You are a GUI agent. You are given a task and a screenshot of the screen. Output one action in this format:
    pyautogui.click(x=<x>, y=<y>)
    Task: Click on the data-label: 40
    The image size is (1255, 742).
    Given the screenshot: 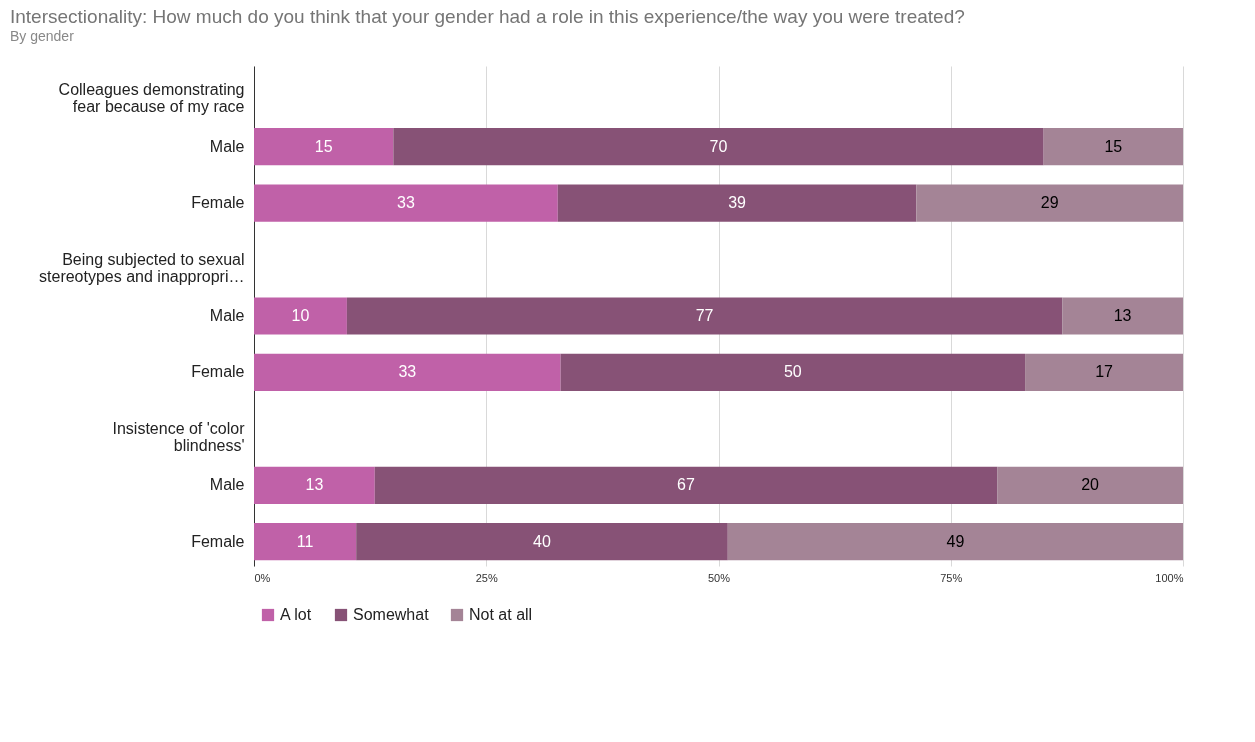 What is the action you would take?
    pyautogui.click(x=542, y=541)
    